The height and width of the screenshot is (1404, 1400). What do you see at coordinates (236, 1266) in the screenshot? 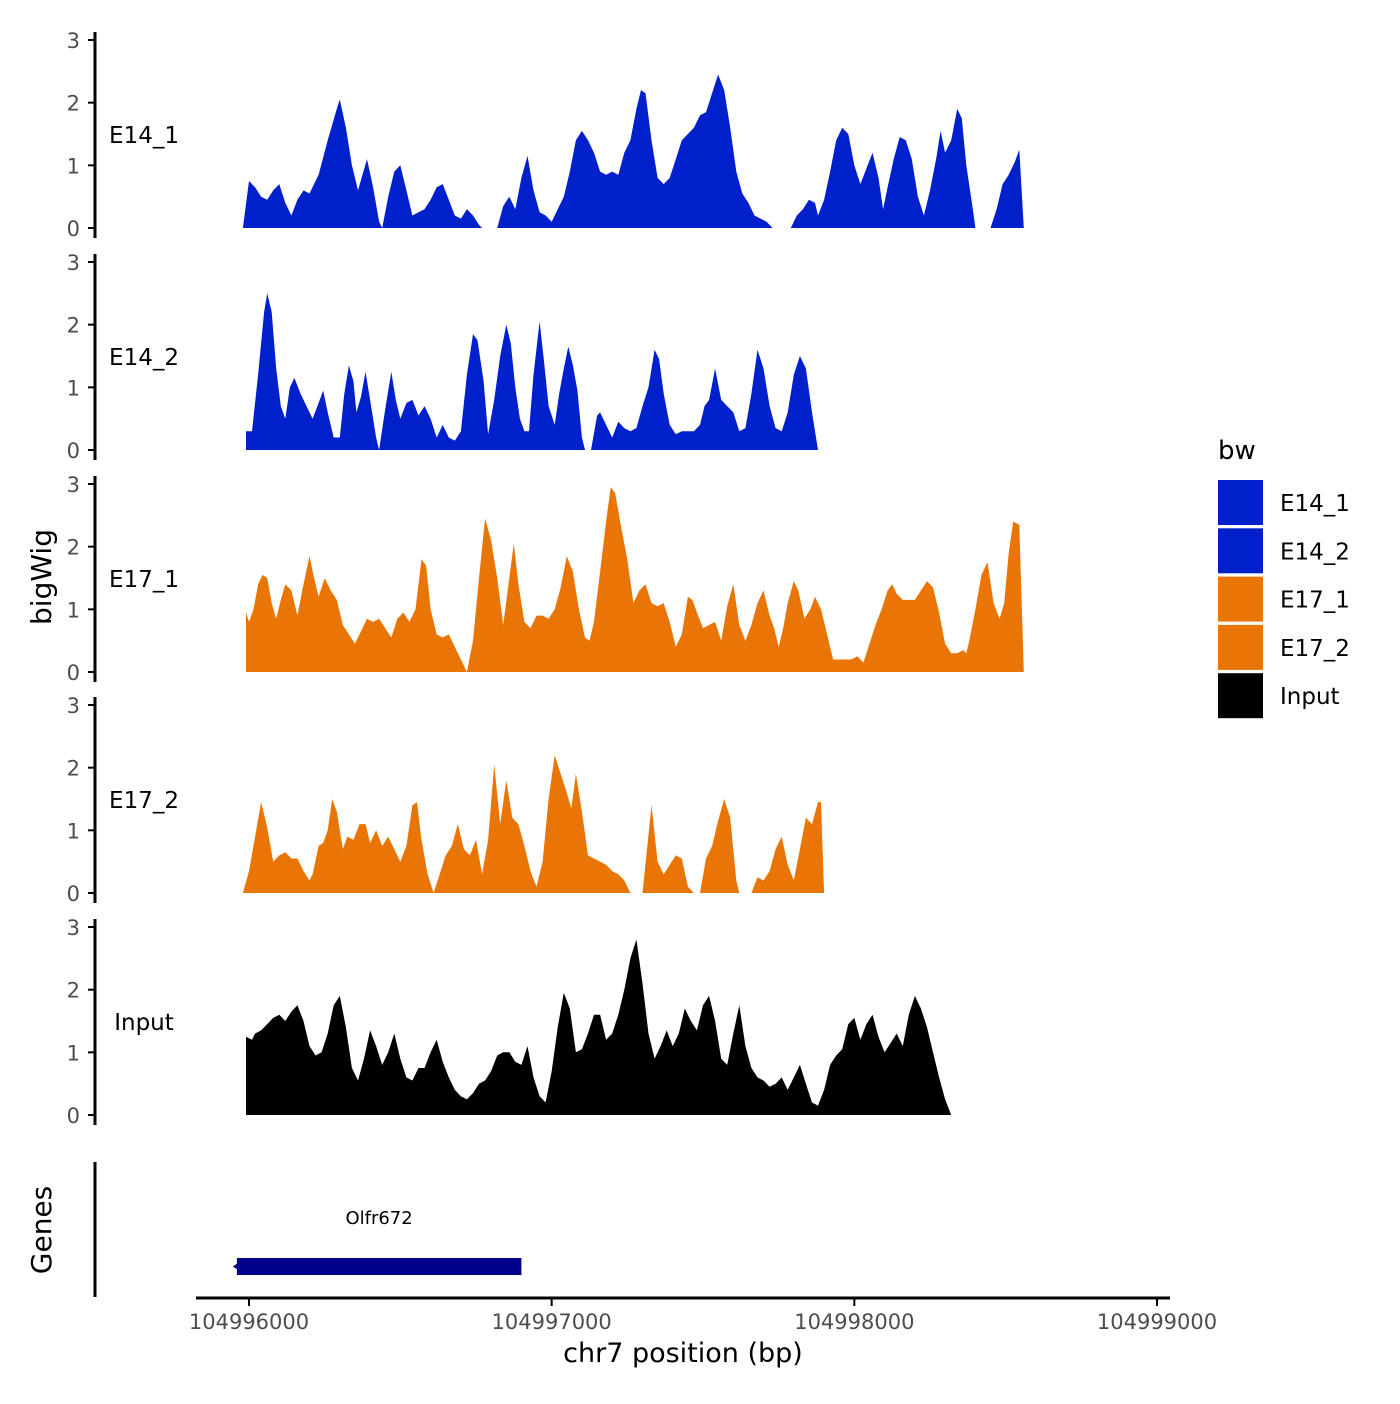
I see `gene-strand-arrow-icon` at bounding box center [236, 1266].